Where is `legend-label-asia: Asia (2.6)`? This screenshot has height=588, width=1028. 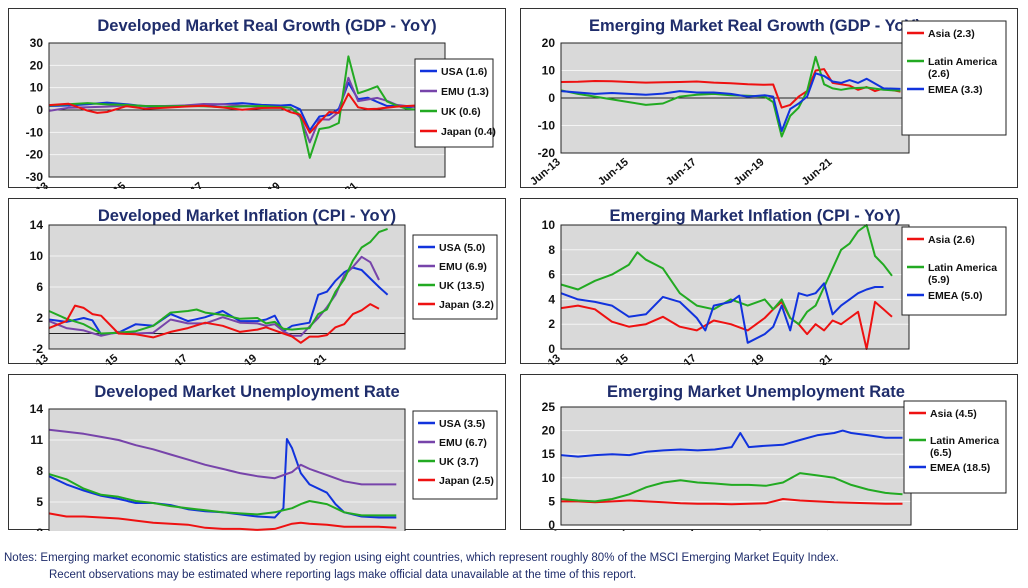 legend-label-asia: Asia (2.6) is located at coordinates (951, 240).